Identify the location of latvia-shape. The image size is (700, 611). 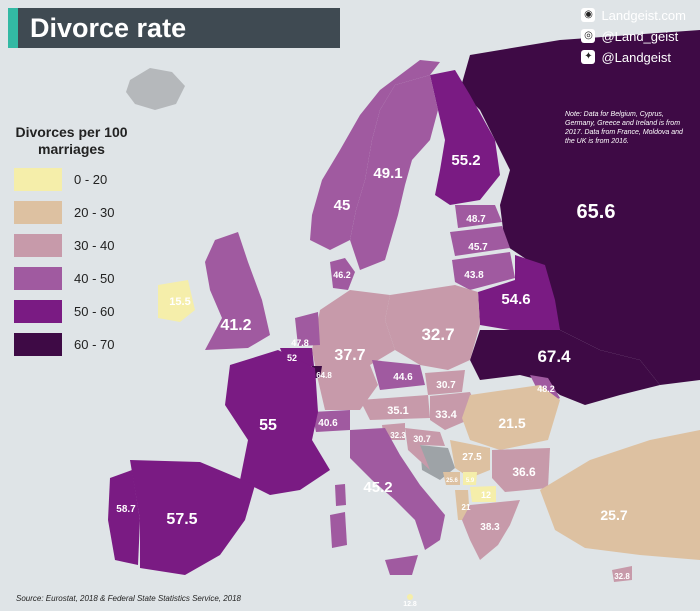
(480, 241).